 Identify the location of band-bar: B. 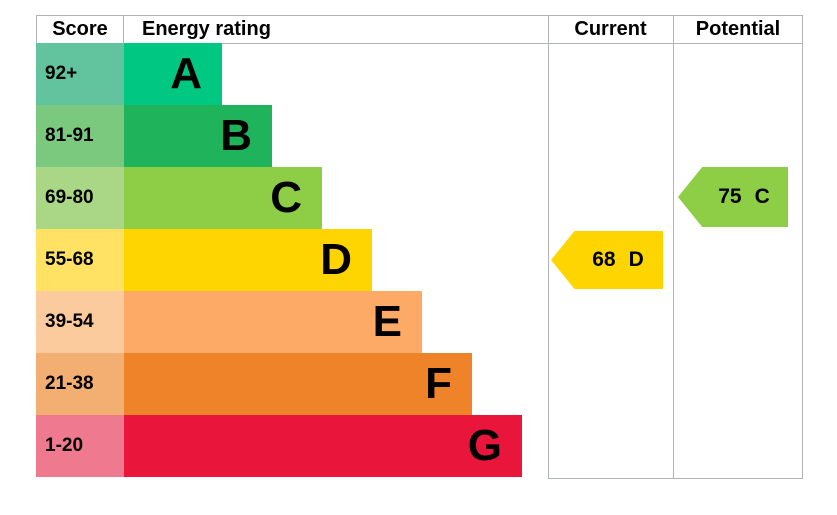
(198, 136).